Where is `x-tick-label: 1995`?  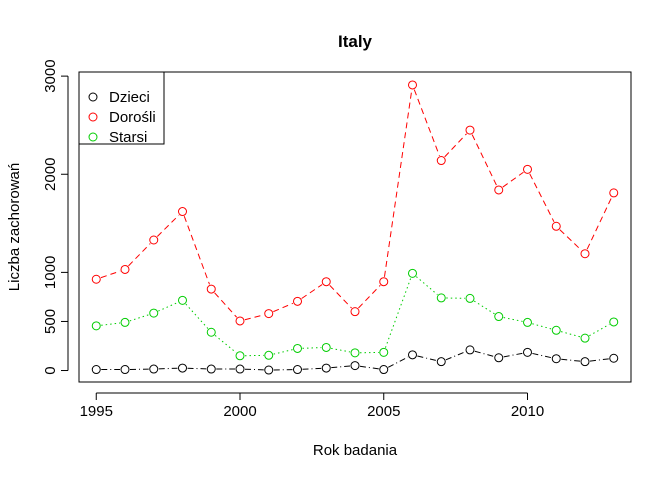
x-tick-label: 1995 is located at coordinates (96, 411).